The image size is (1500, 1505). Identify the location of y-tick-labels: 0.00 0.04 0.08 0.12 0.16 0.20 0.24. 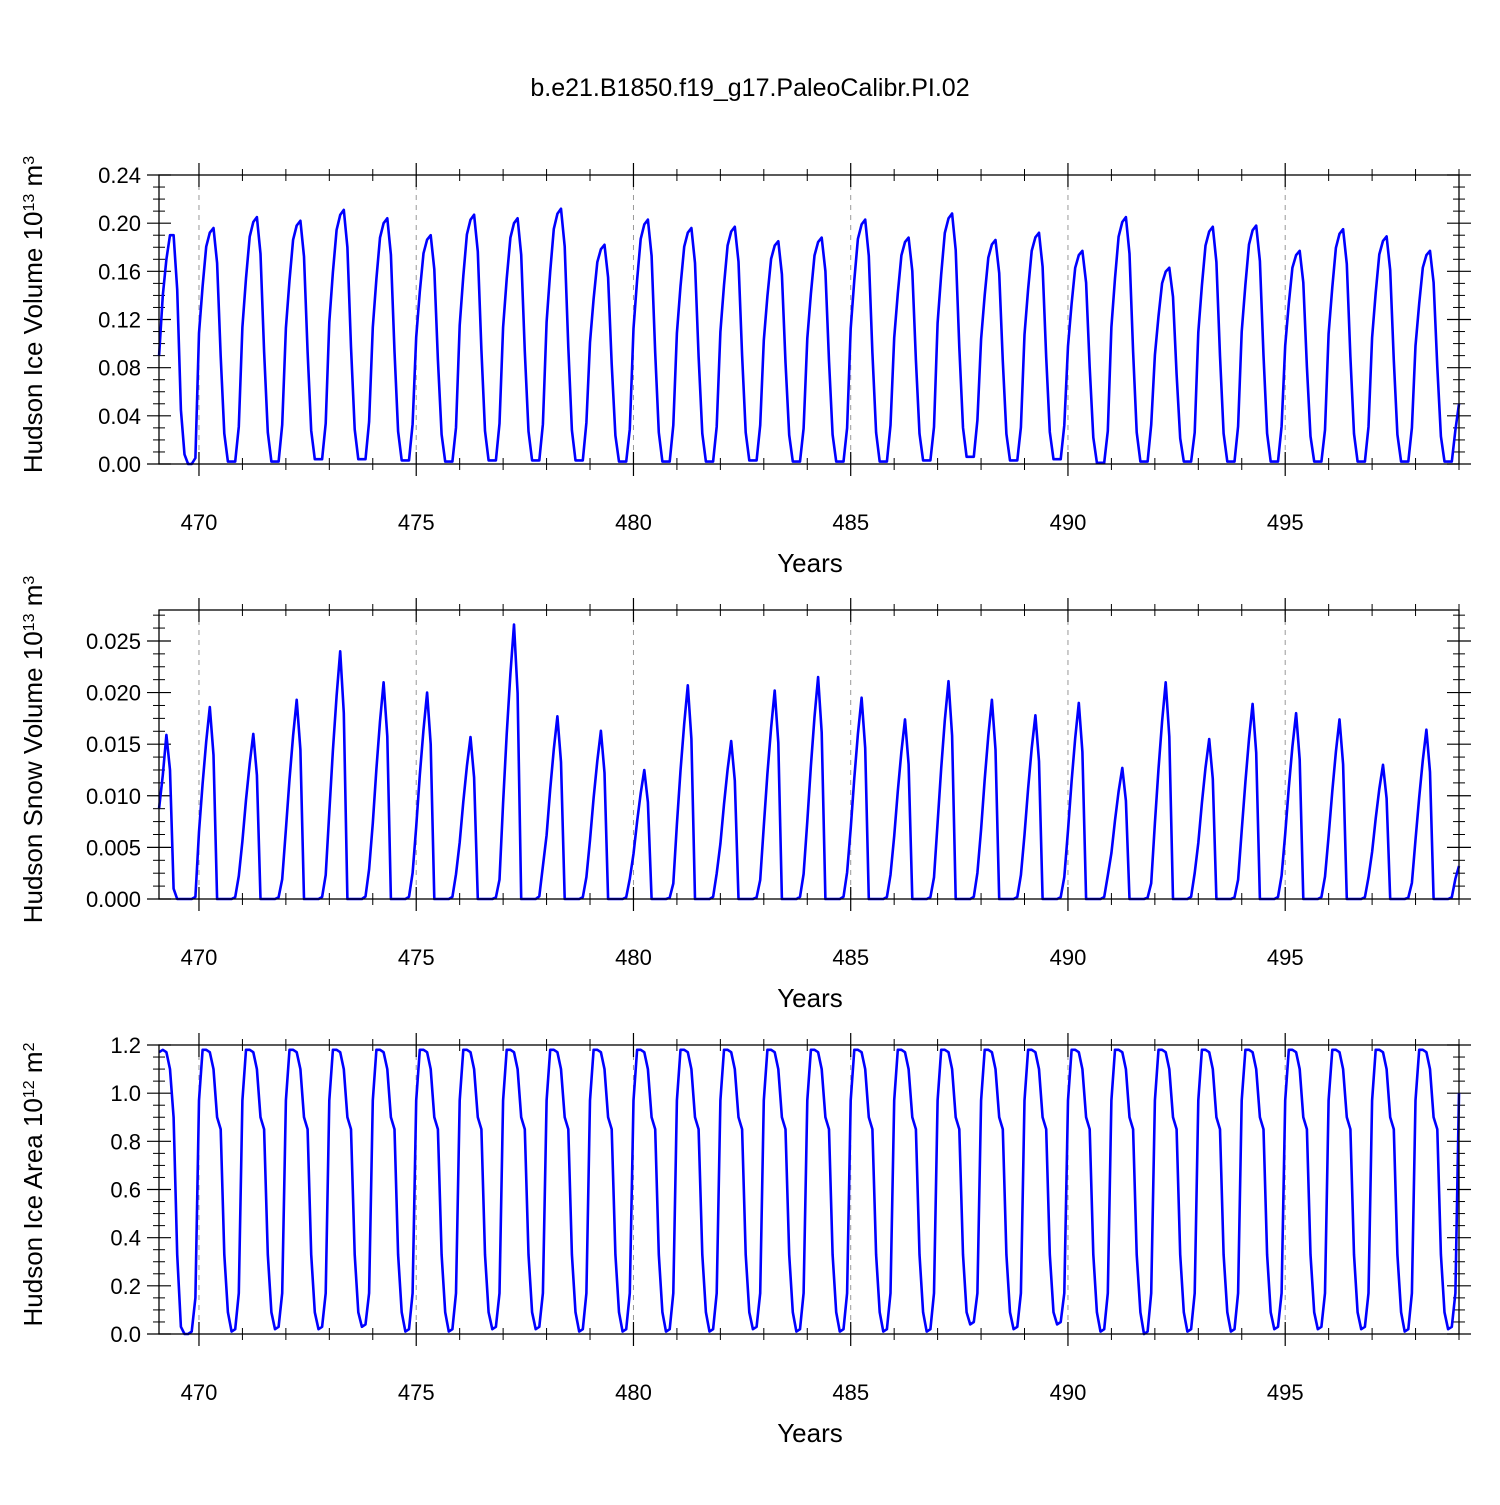
(119, 320).